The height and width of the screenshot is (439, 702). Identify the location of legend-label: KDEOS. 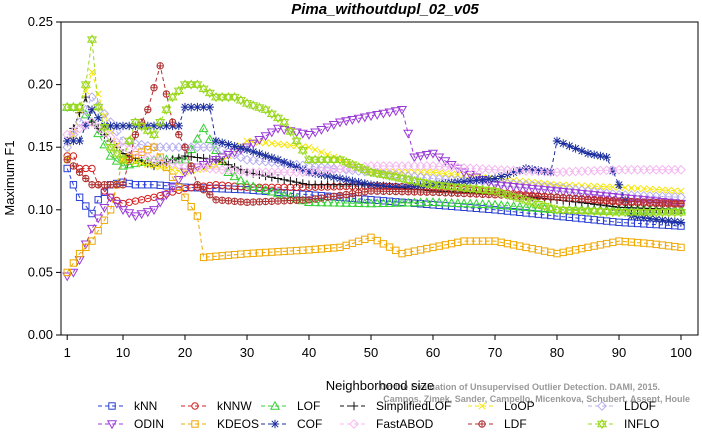
(238, 424).